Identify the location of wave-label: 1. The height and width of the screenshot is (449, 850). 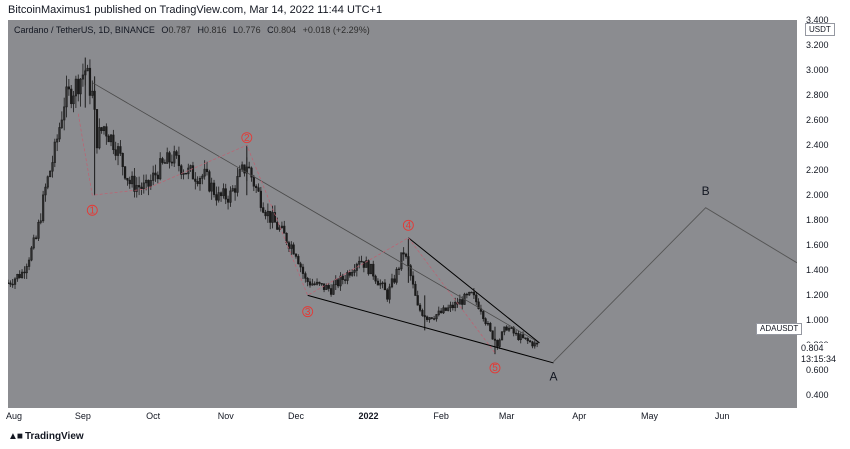
(93, 211).